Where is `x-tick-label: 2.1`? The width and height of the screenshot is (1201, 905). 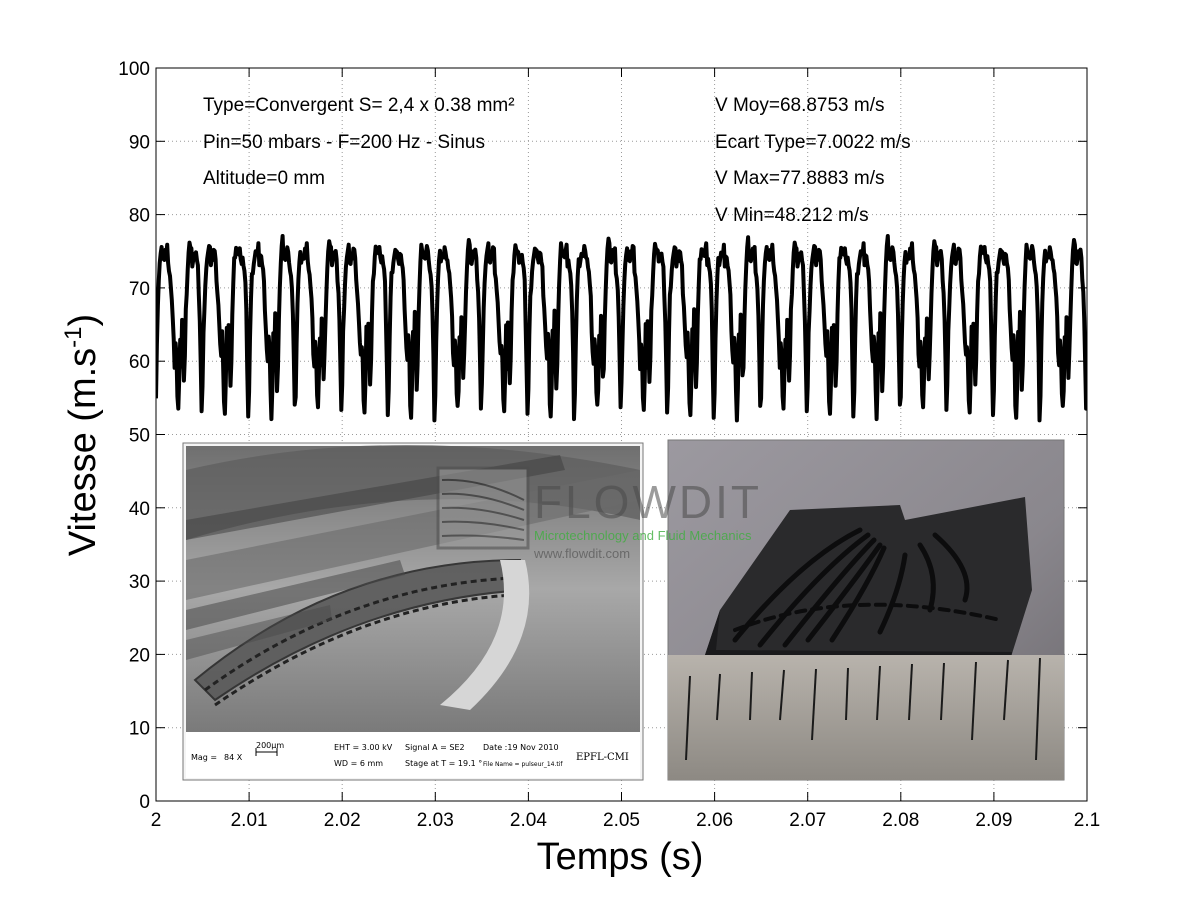
x-tick-label: 2.1 is located at coordinates (1087, 820).